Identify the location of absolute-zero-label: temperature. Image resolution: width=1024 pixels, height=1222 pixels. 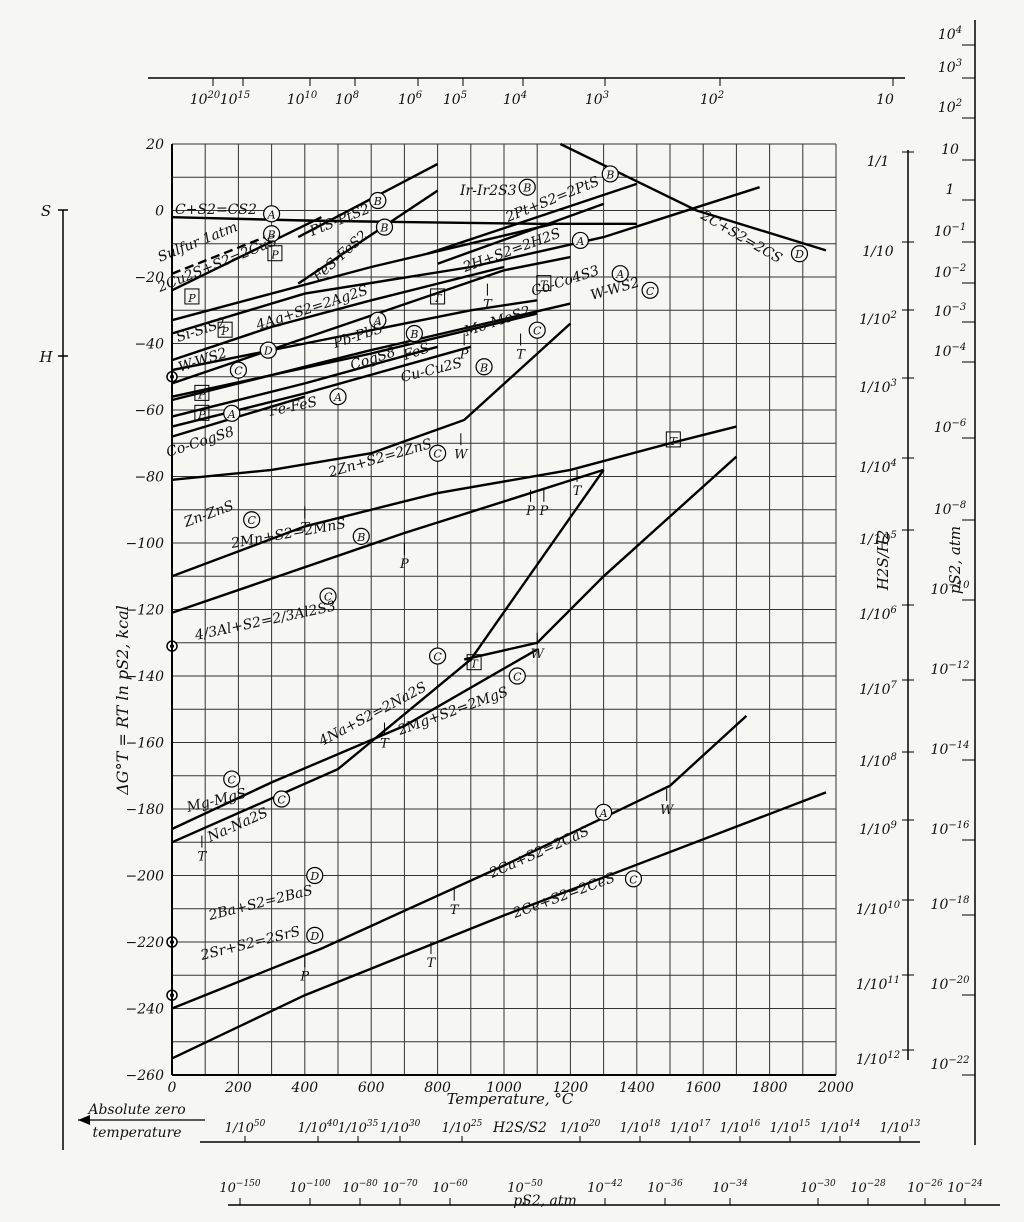
(136, 1133).